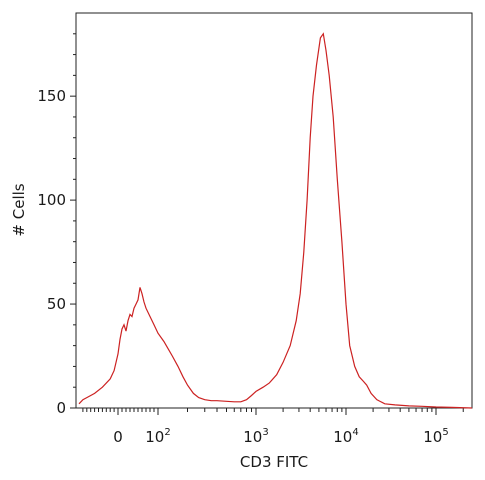 This screenshot has width=485, height=480. What do you see at coordinates (56, 225) in the screenshot?
I see `y-axis: 0 50 100 150` at bounding box center [56, 225].